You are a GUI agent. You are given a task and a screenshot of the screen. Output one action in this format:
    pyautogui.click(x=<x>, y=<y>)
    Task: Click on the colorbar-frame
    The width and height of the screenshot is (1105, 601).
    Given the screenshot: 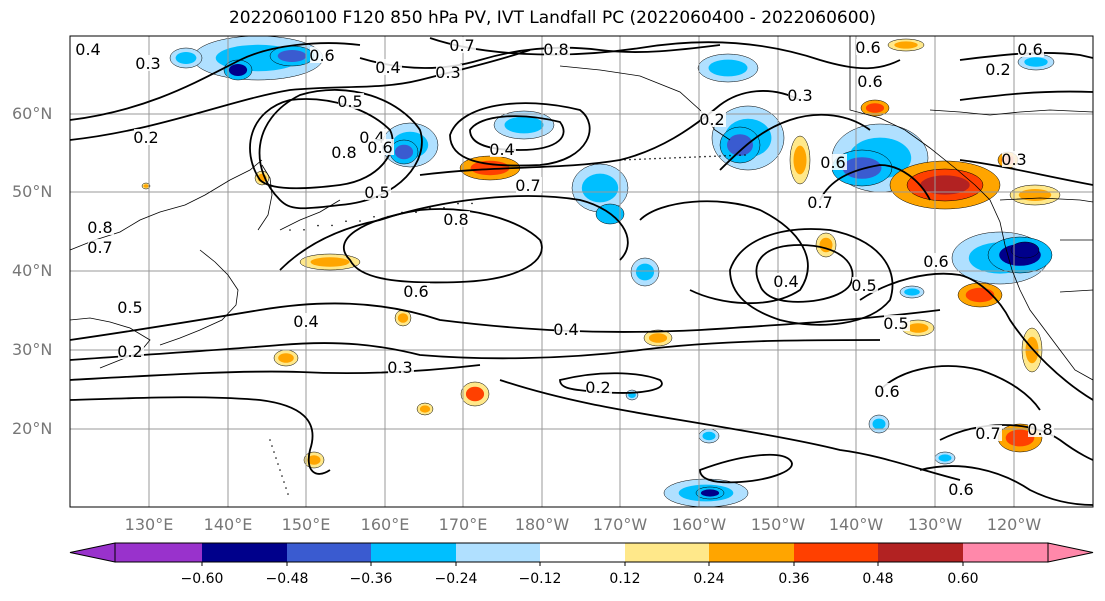 What is the action you would take?
    pyautogui.click(x=581, y=552)
    